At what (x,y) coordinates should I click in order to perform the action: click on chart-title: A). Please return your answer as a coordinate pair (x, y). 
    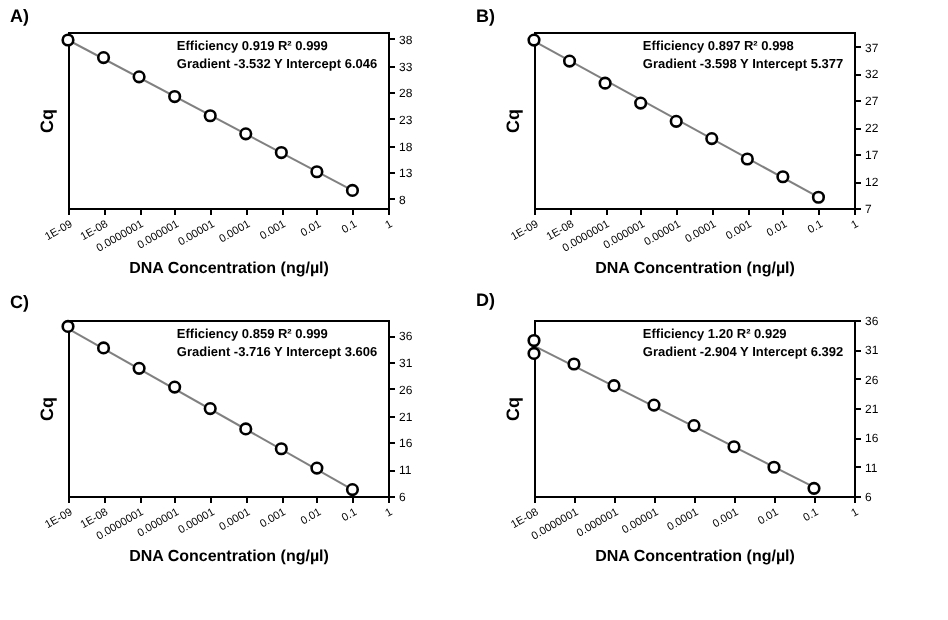
    Looking at the image, I should click on (19, 15).